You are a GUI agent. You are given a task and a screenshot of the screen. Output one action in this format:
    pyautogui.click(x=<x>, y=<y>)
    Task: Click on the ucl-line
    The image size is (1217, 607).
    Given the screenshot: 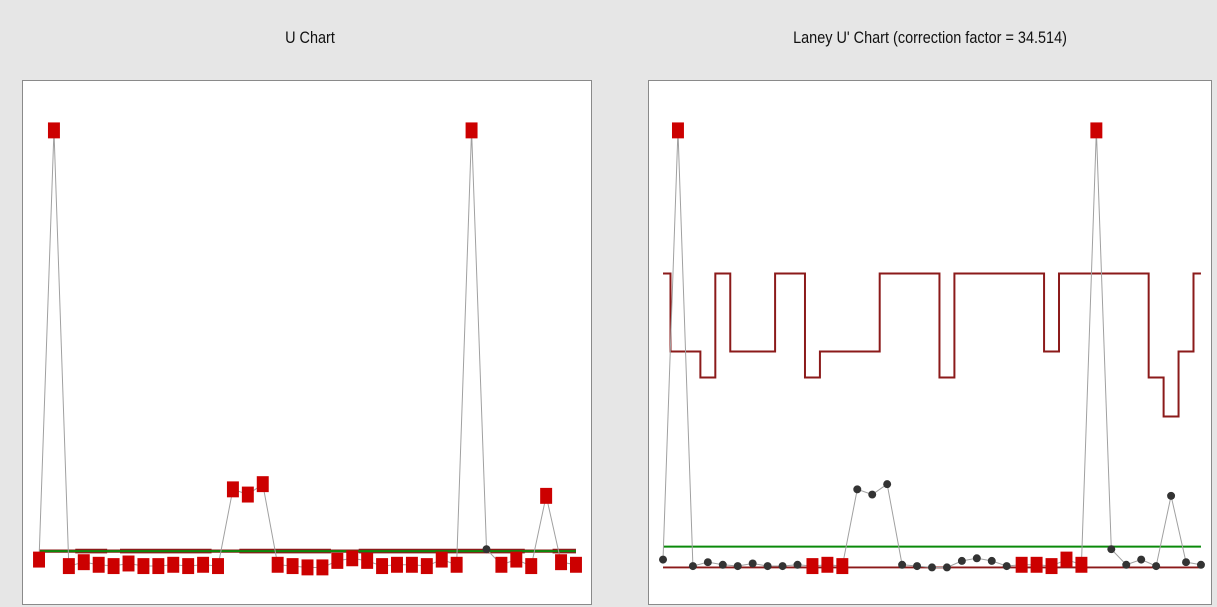 What is the action you would take?
    pyautogui.click(x=932, y=345)
    